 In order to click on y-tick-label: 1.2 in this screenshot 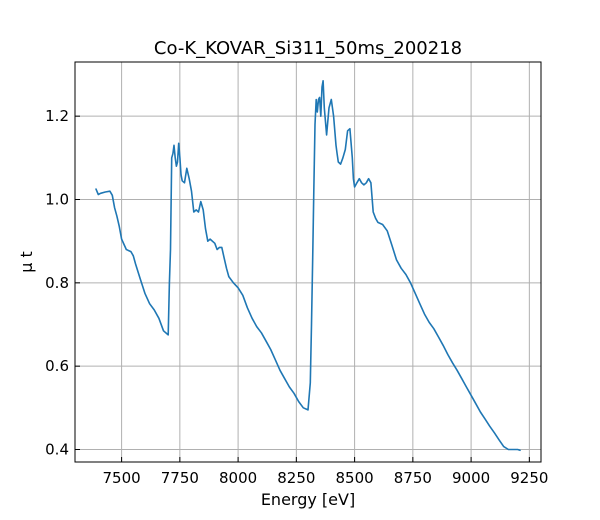, I will do `click(57, 116)`.